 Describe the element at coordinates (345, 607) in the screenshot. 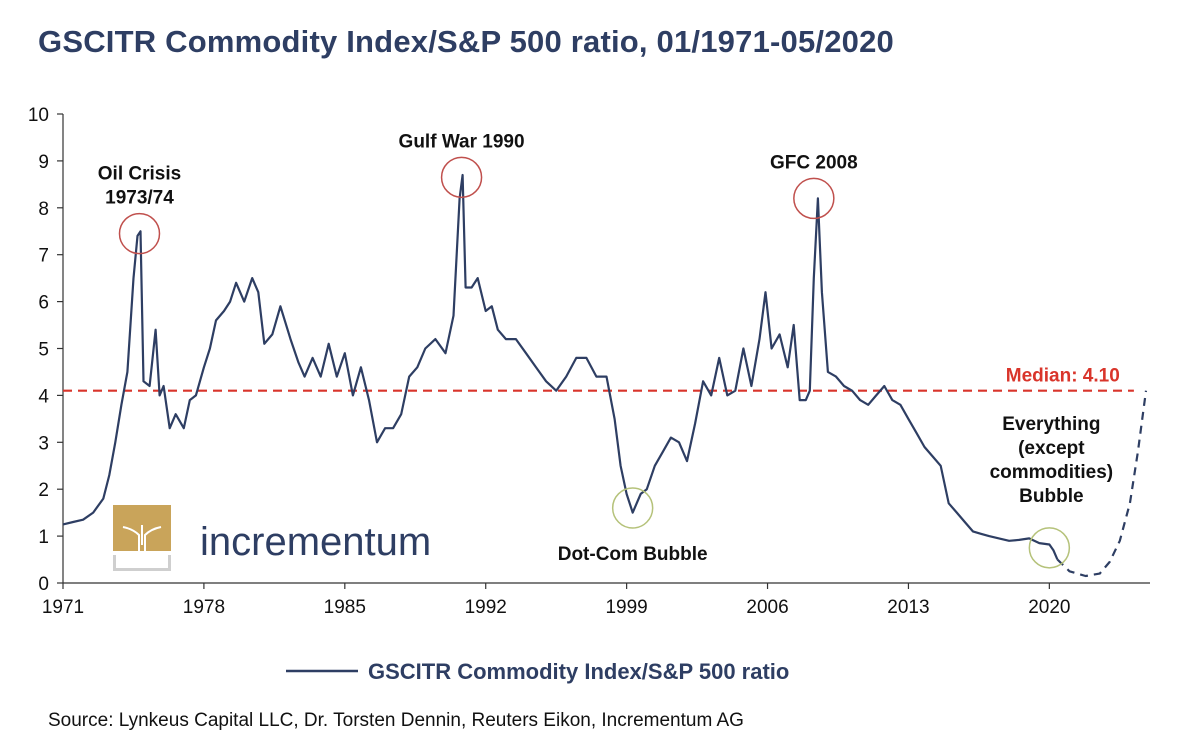

I see `x-tick-label: 1985` at that location.